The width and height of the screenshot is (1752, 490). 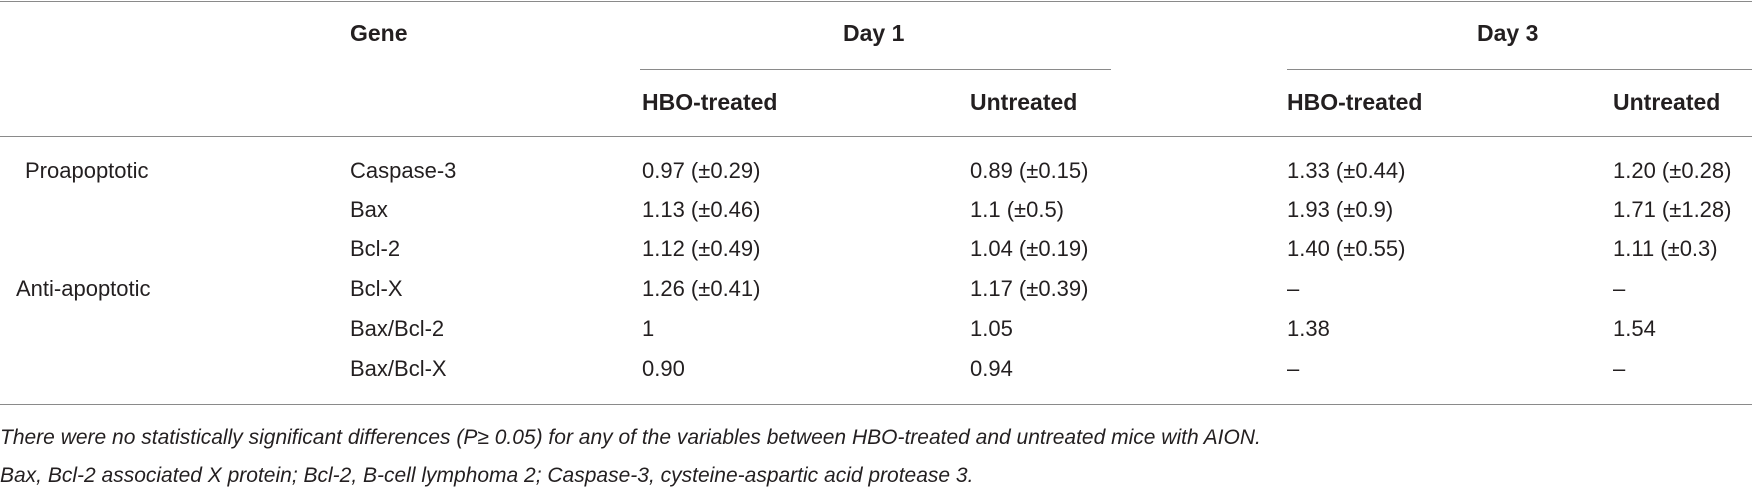 What do you see at coordinates (991, 368) in the screenshot?
I see `value-cell: 0.94` at bounding box center [991, 368].